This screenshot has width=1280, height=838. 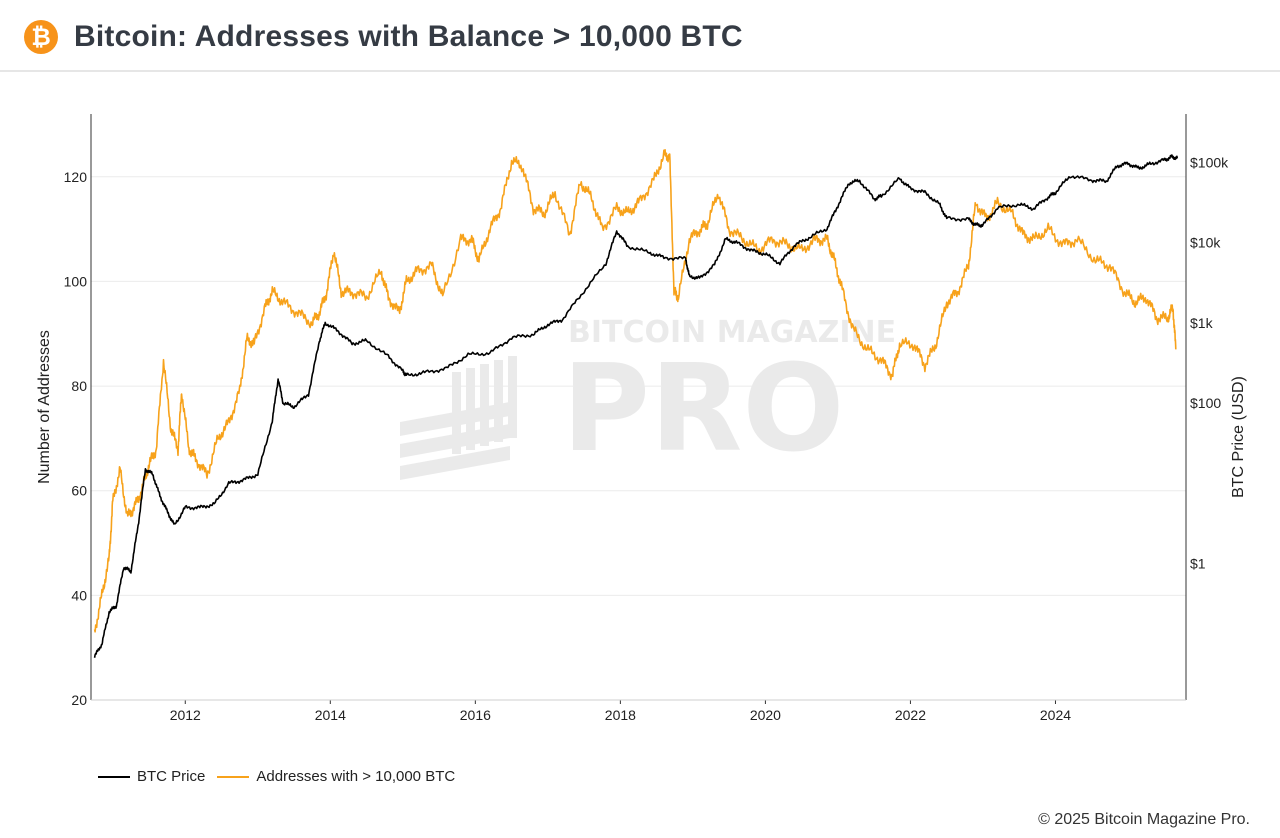 I want to click on x-tick-label-2022: 2022, so click(x=910, y=715).